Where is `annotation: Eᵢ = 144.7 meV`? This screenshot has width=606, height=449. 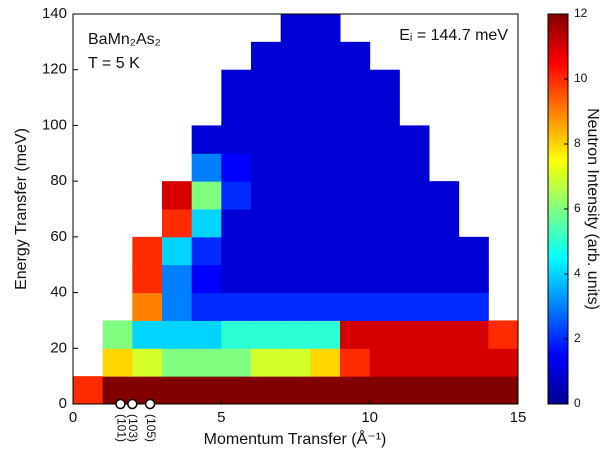
annotation: Eᵢ = 144.7 meV is located at coordinates (453, 35).